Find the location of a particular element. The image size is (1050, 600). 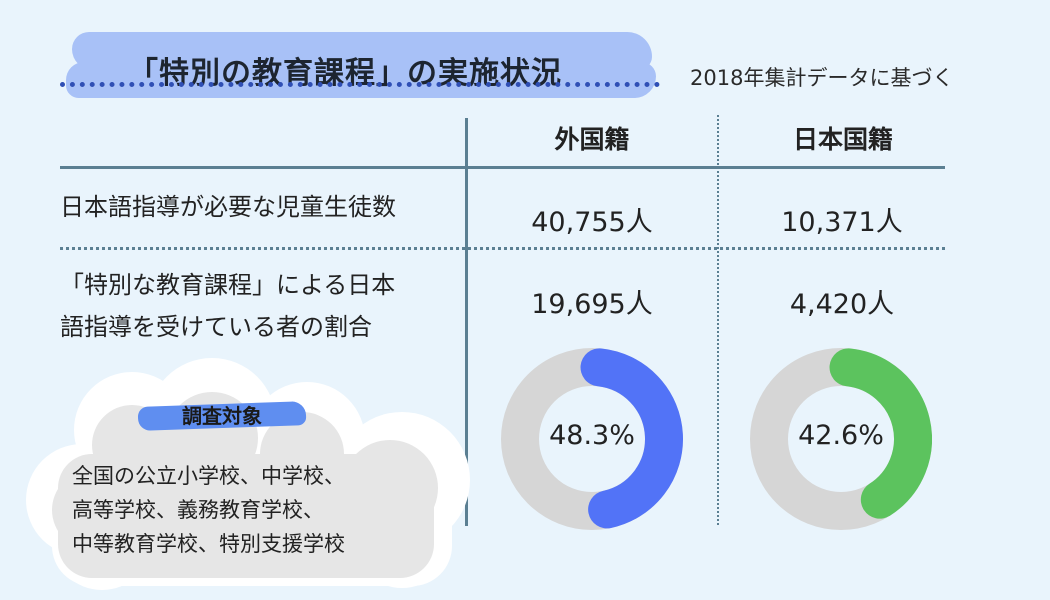

value-foreign-students: 40,755人 is located at coordinates (592, 222).